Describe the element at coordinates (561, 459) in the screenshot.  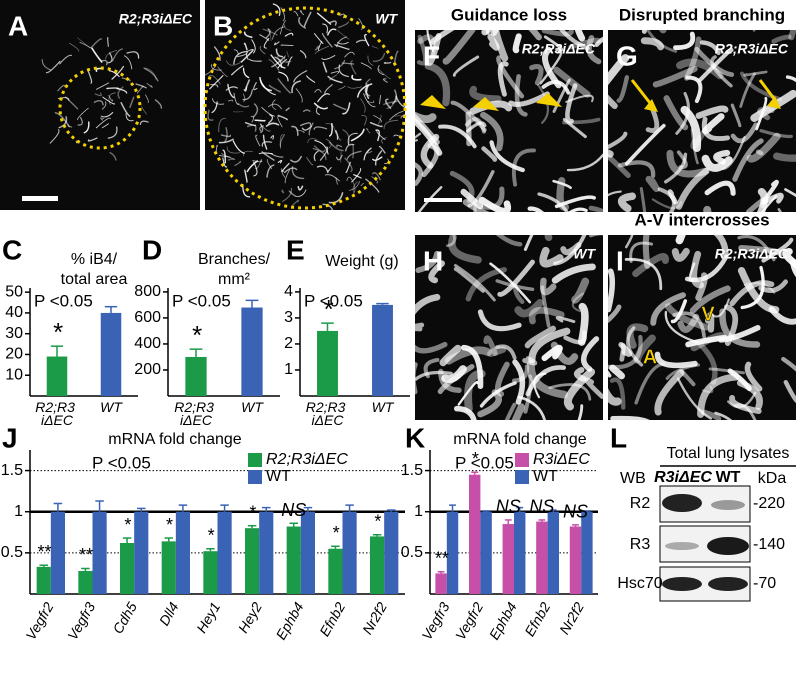
I see `legend-label: R3iΔEC` at that location.